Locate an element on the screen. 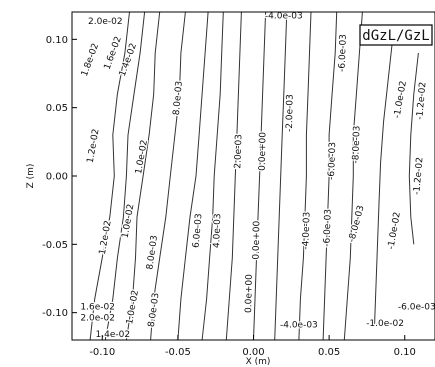 This screenshot has width=435, height=367. chart-title-box is located at coordinates (396, 35).